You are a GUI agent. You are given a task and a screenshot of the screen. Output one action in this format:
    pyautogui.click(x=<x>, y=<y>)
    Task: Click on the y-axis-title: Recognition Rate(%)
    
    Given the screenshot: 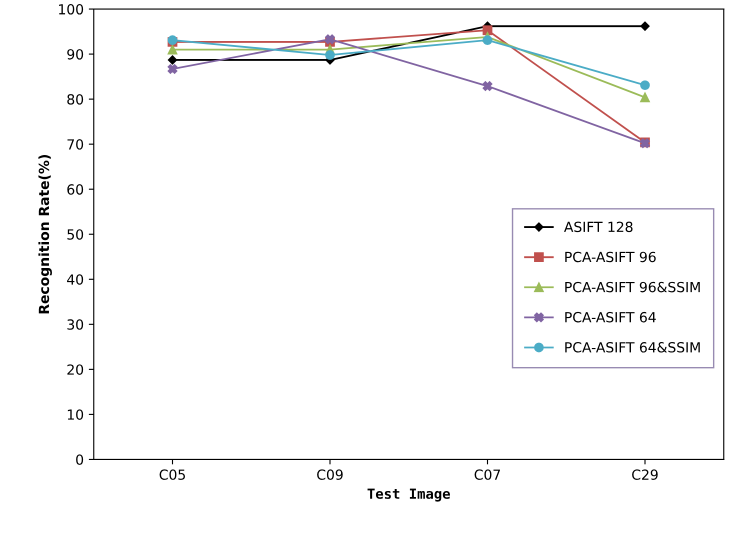 What is the action you would take?
    pyautogui.click(x=45, y=234)
    